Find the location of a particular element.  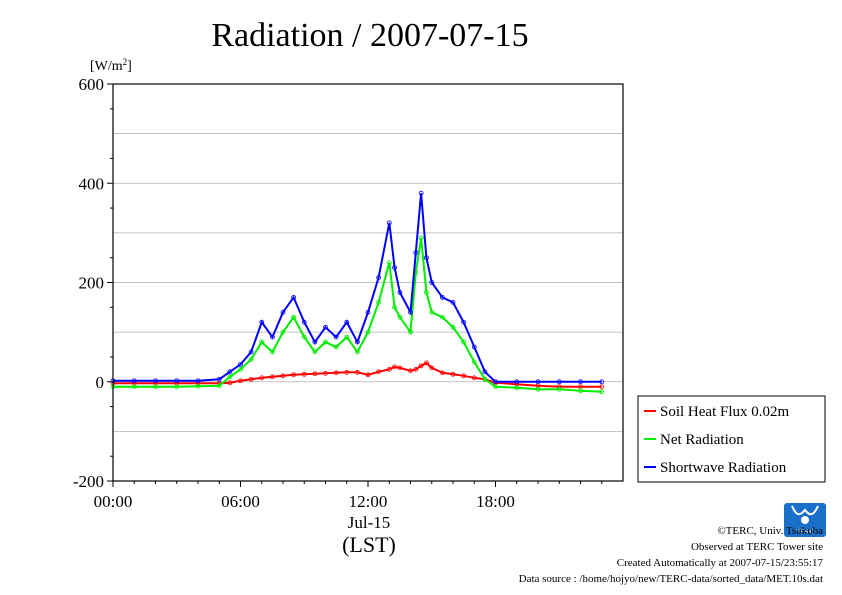

x-tick-label: 18:00 is located at coordinates (495, 501).